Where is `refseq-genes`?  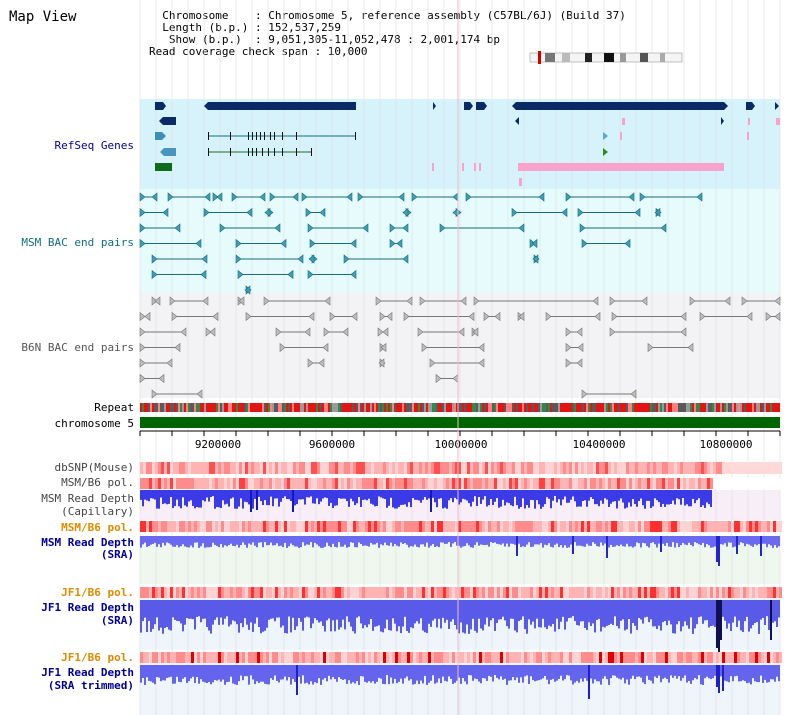
refseq-genes is located at coordinates (467, 144).